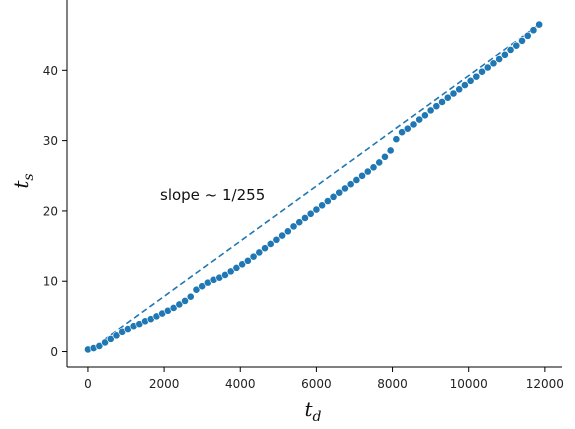 Image resolution: width=575 pixels, height=429 pixels. What do you see at coordinates (29, 176) in the screenshot?
I see `y-axis-label-subscript: s` at bounding box center [29, 176].